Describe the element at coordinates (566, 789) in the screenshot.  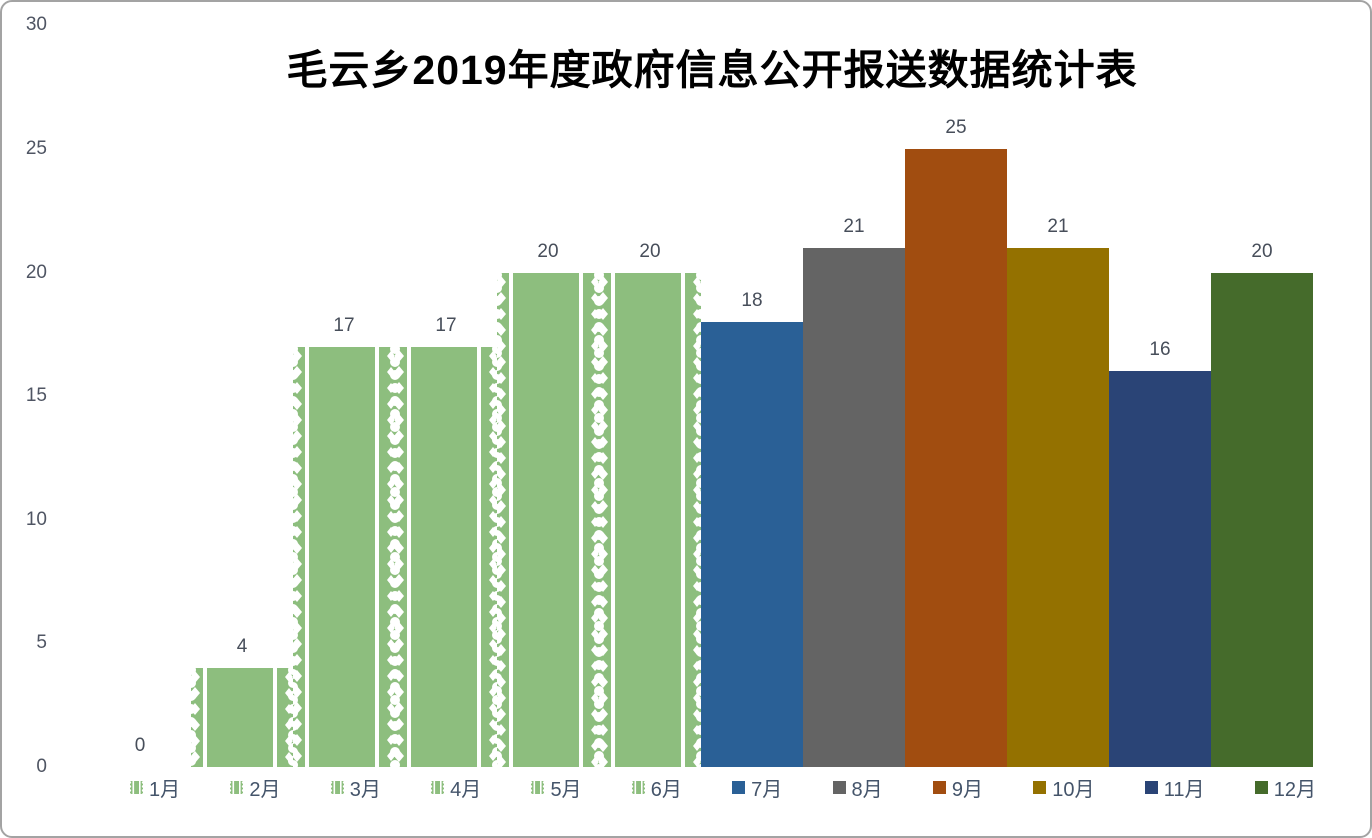
I see `legend-label-month-5: 5月` at that location.